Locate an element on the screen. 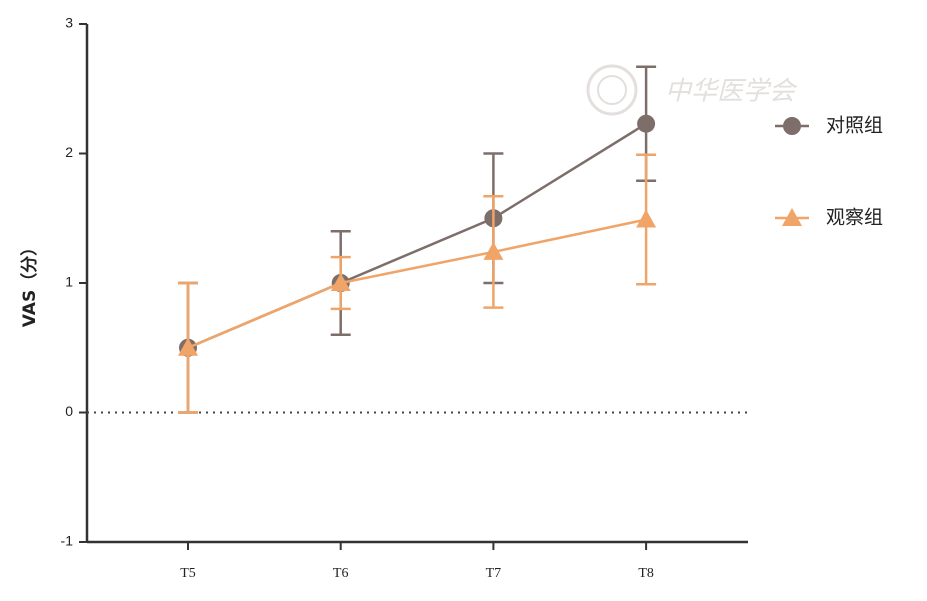 This screenshot has width=927, height=601. legend-label: 对照组 is located at coordinates (854, 126).